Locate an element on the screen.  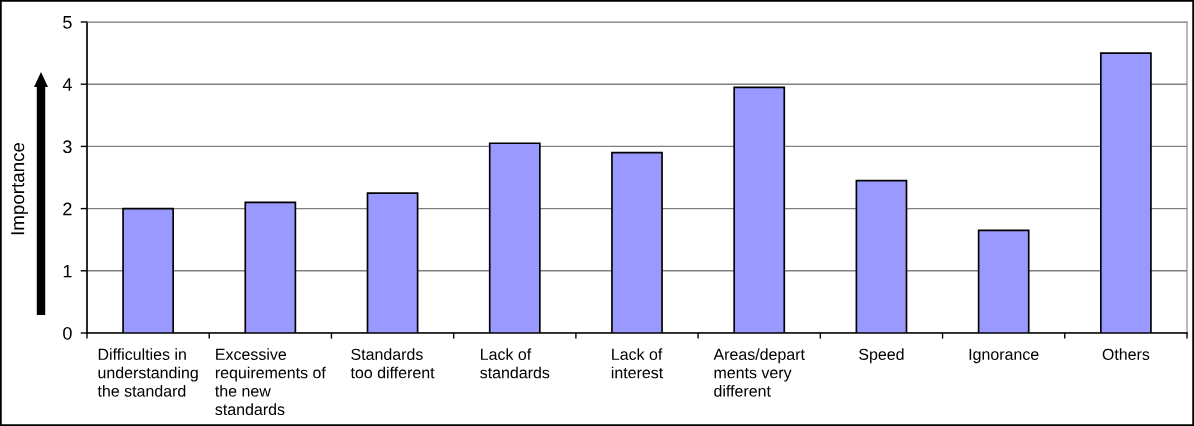
y-tick-label: 3 is located at coordinates (67, 147).